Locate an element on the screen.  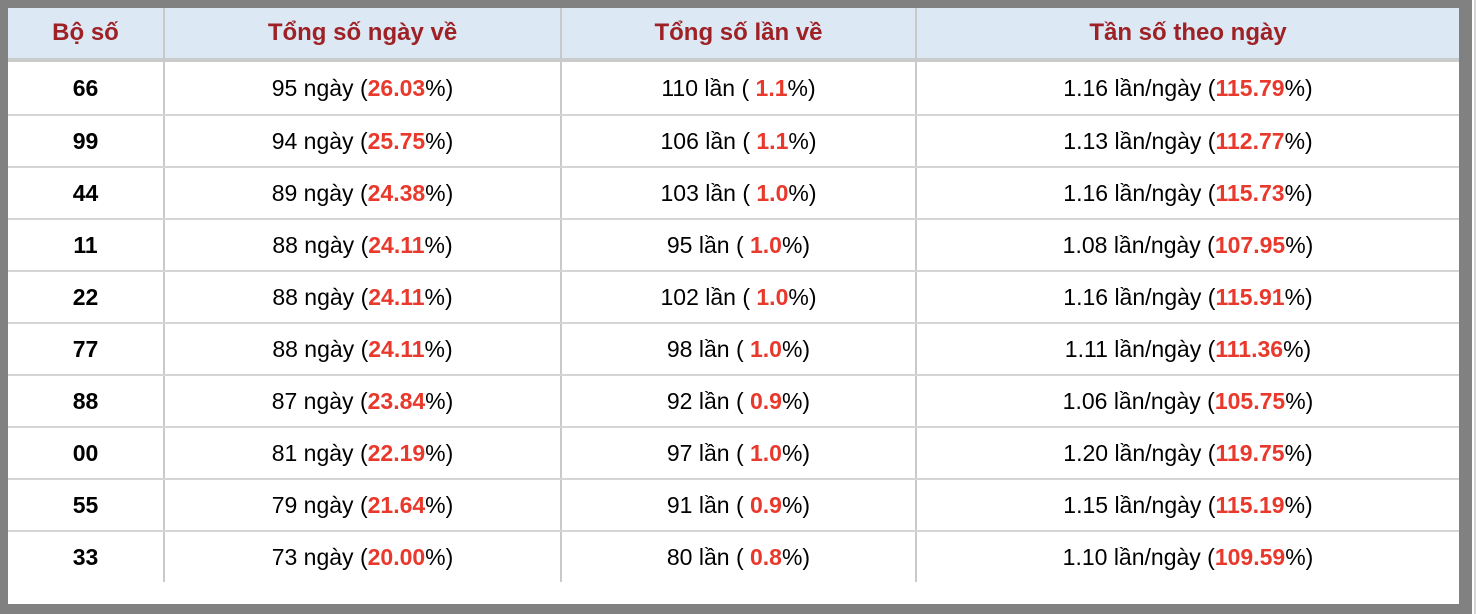
freq-text: 1.16 lần/ngày ( is located at coordinates (1139, 296).